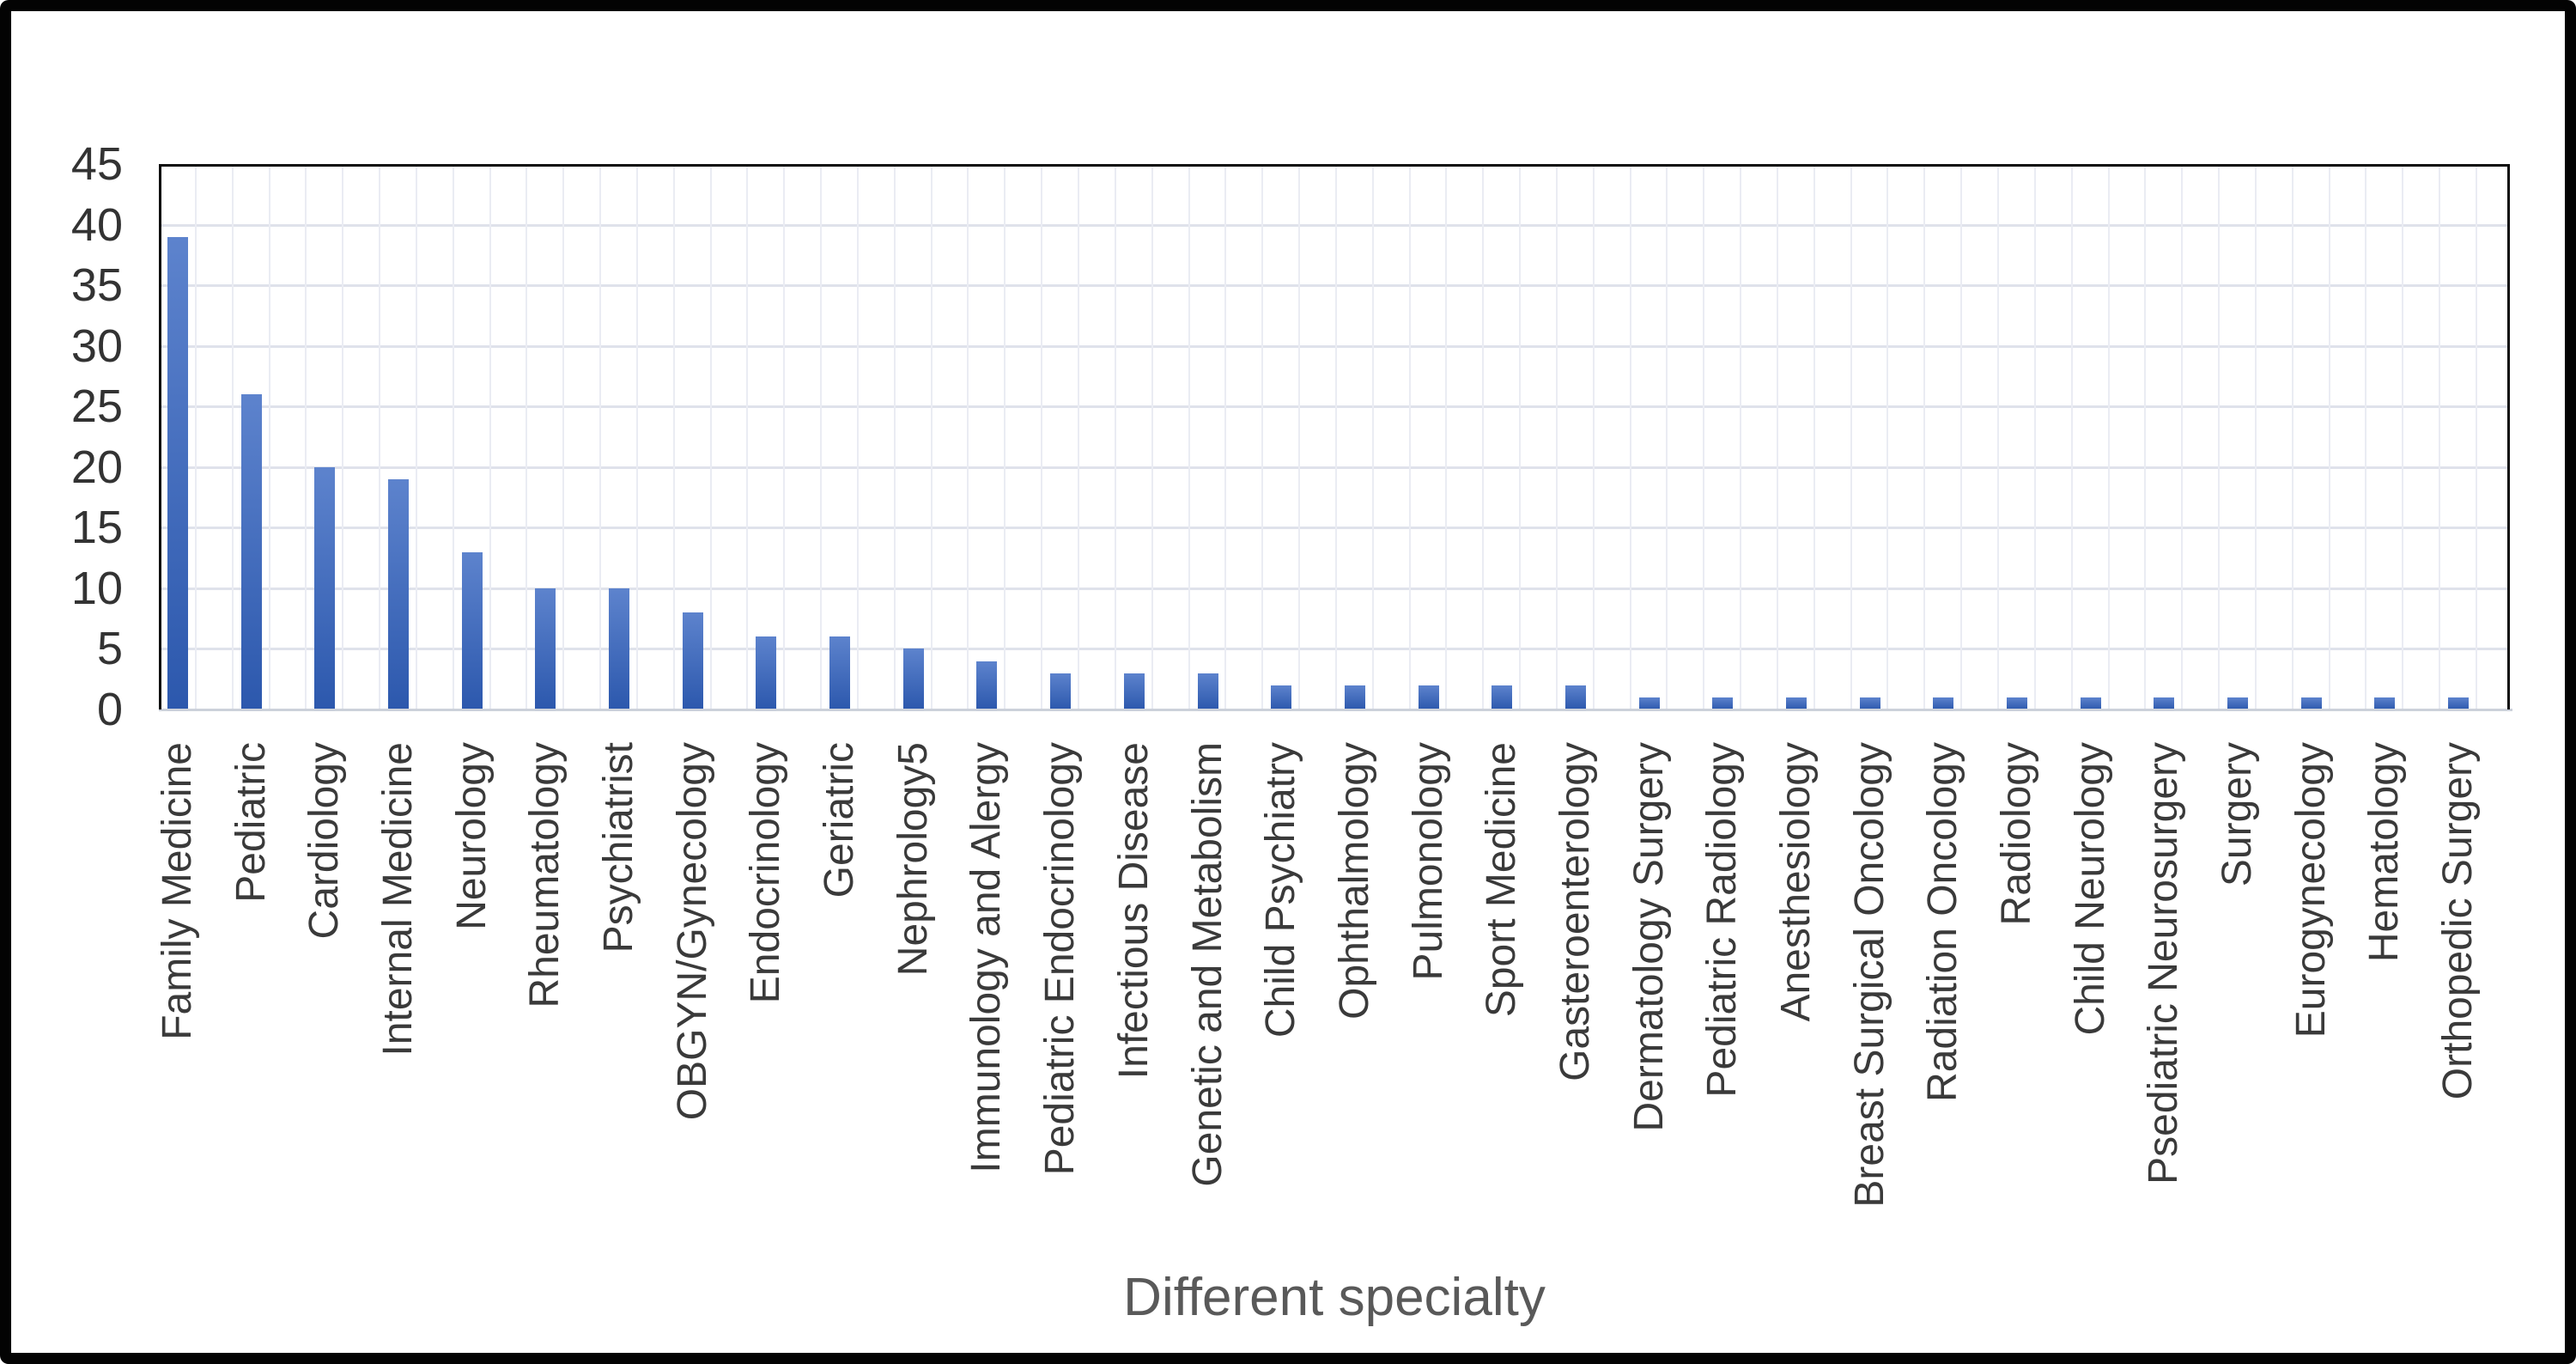 The image size is (2576, 1364). I want to click on x-label-surgery: Surgery, so click(2238, 815).